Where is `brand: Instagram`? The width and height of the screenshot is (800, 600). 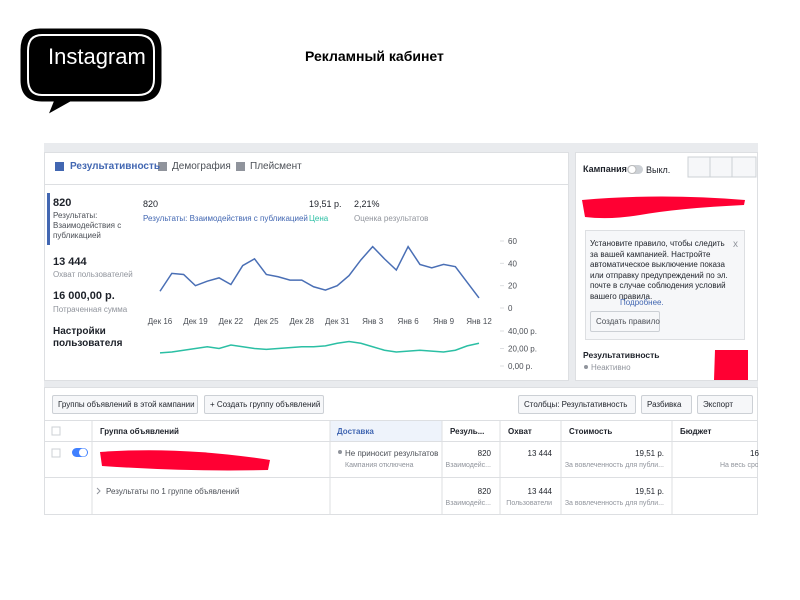 brand: Instagram is located at coordinates (97, 56).